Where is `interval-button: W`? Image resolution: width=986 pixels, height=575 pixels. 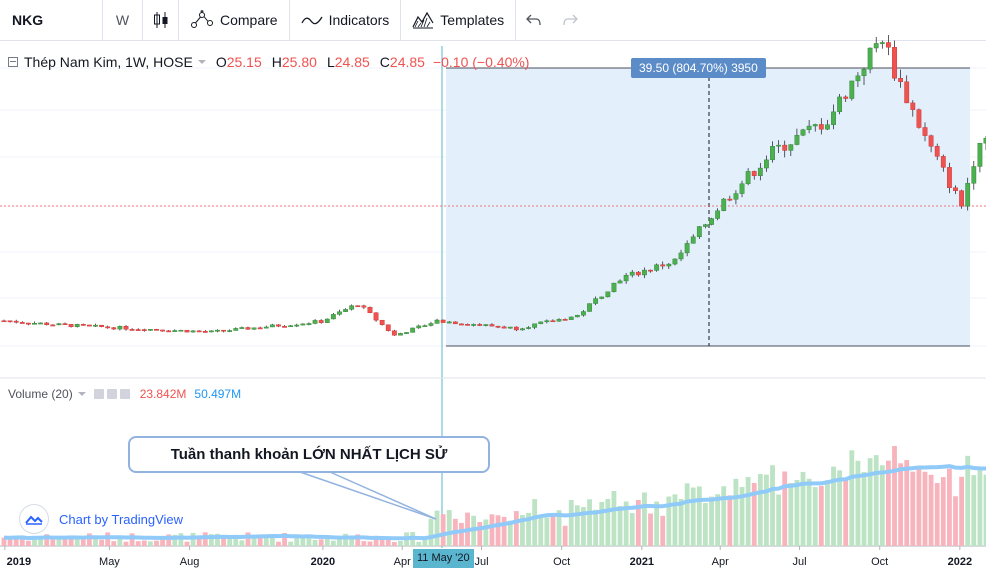
interval-button: W is located at coordinates (123, 20).